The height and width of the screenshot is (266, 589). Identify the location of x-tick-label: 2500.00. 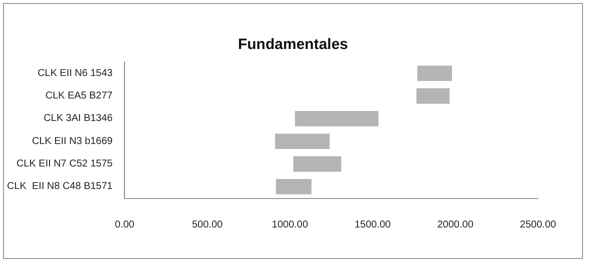
(538, 225).